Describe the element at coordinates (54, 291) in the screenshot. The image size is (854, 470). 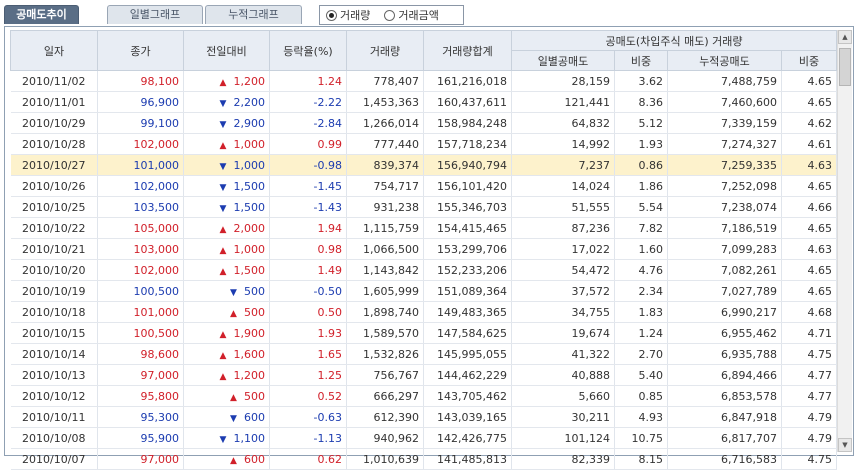
I see `cell-date: 2010/10/19` at that location.